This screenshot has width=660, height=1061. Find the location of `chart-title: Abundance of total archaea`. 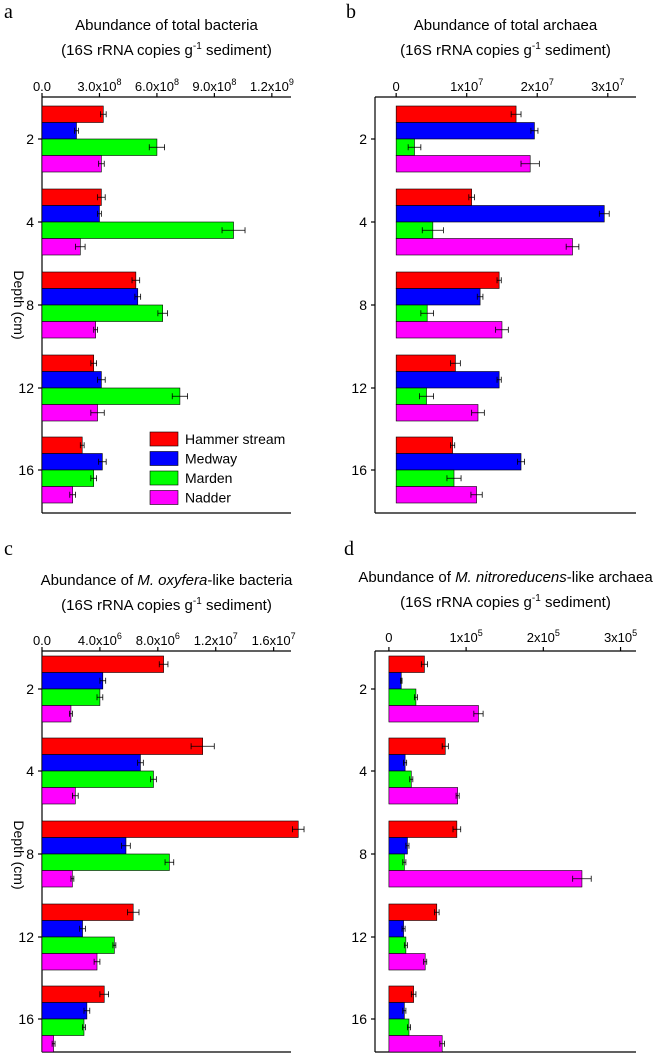

chart-title: Abundance of total archaea is located at coordinates (506, 25).